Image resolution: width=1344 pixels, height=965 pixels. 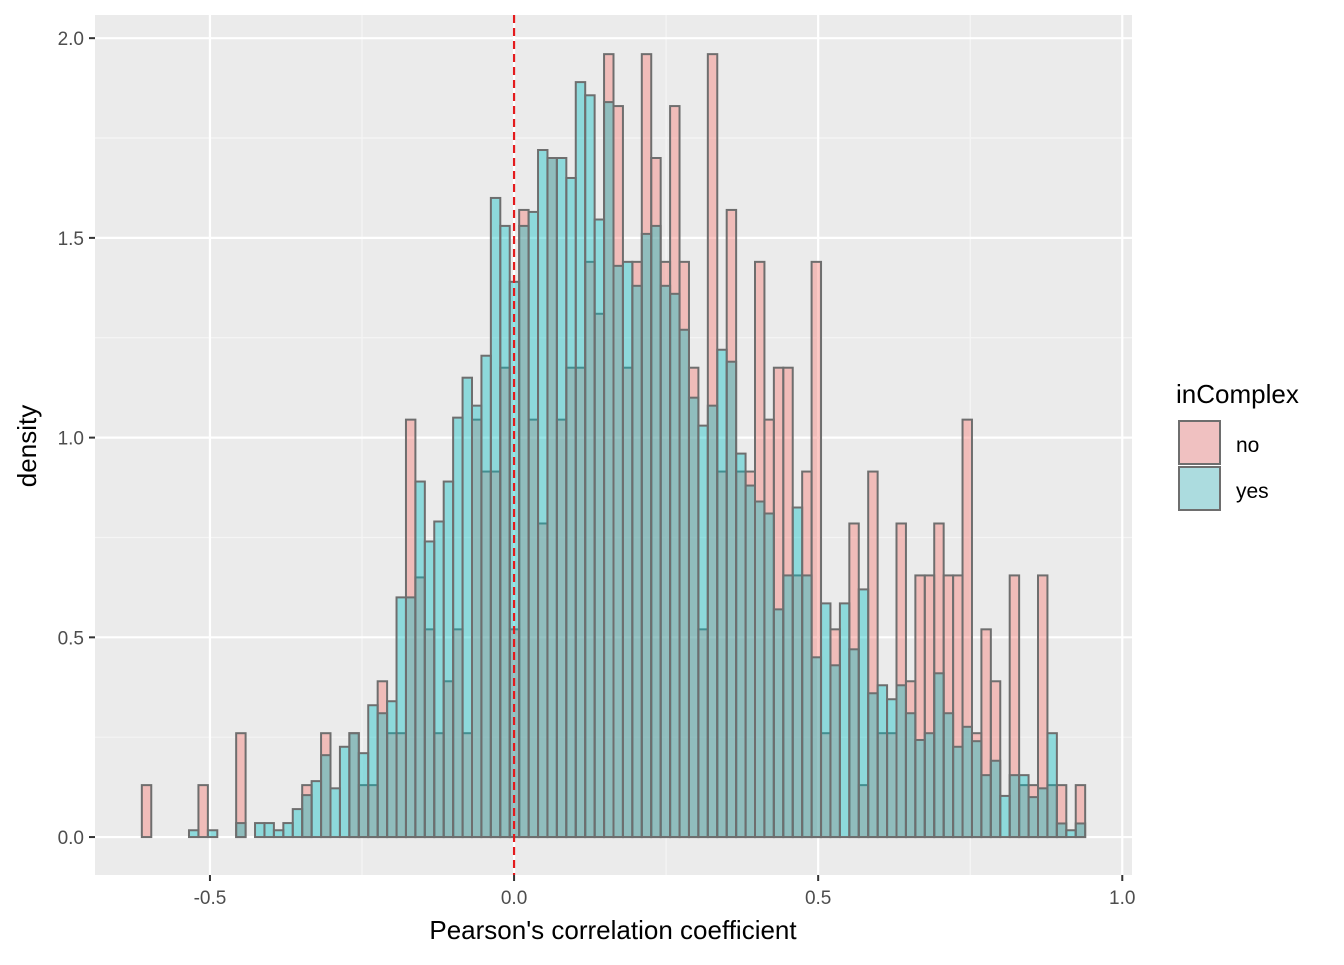 I want to click on y-tick-label: 0.5, so click(x=71, y=638).